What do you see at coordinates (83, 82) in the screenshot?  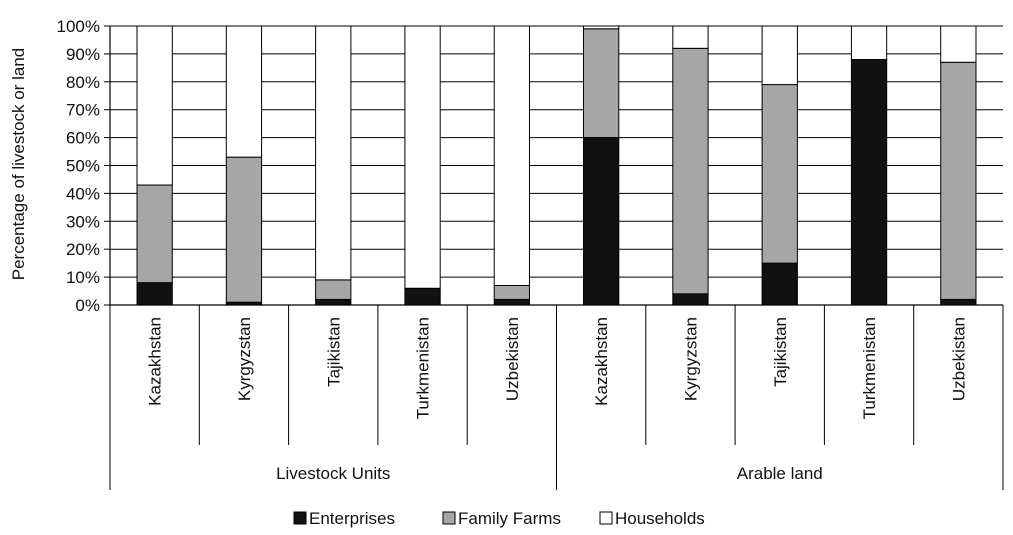 I see `y-tick-label: 80%` at bounding box center [83, 82].